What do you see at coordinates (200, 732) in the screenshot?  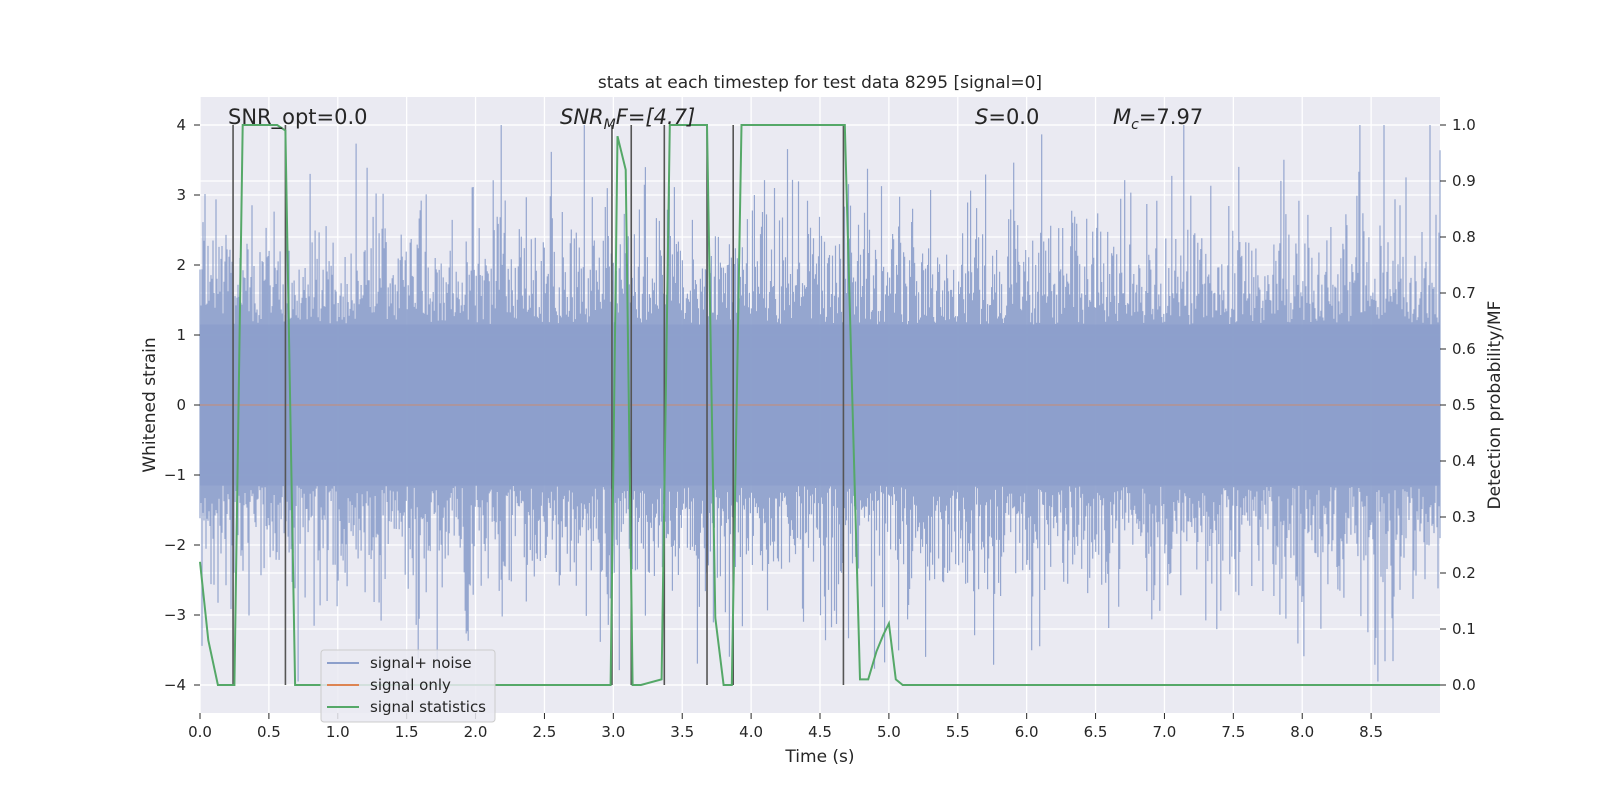 I see `x-tick-label: 0.0` at bounding box center [200, 732].